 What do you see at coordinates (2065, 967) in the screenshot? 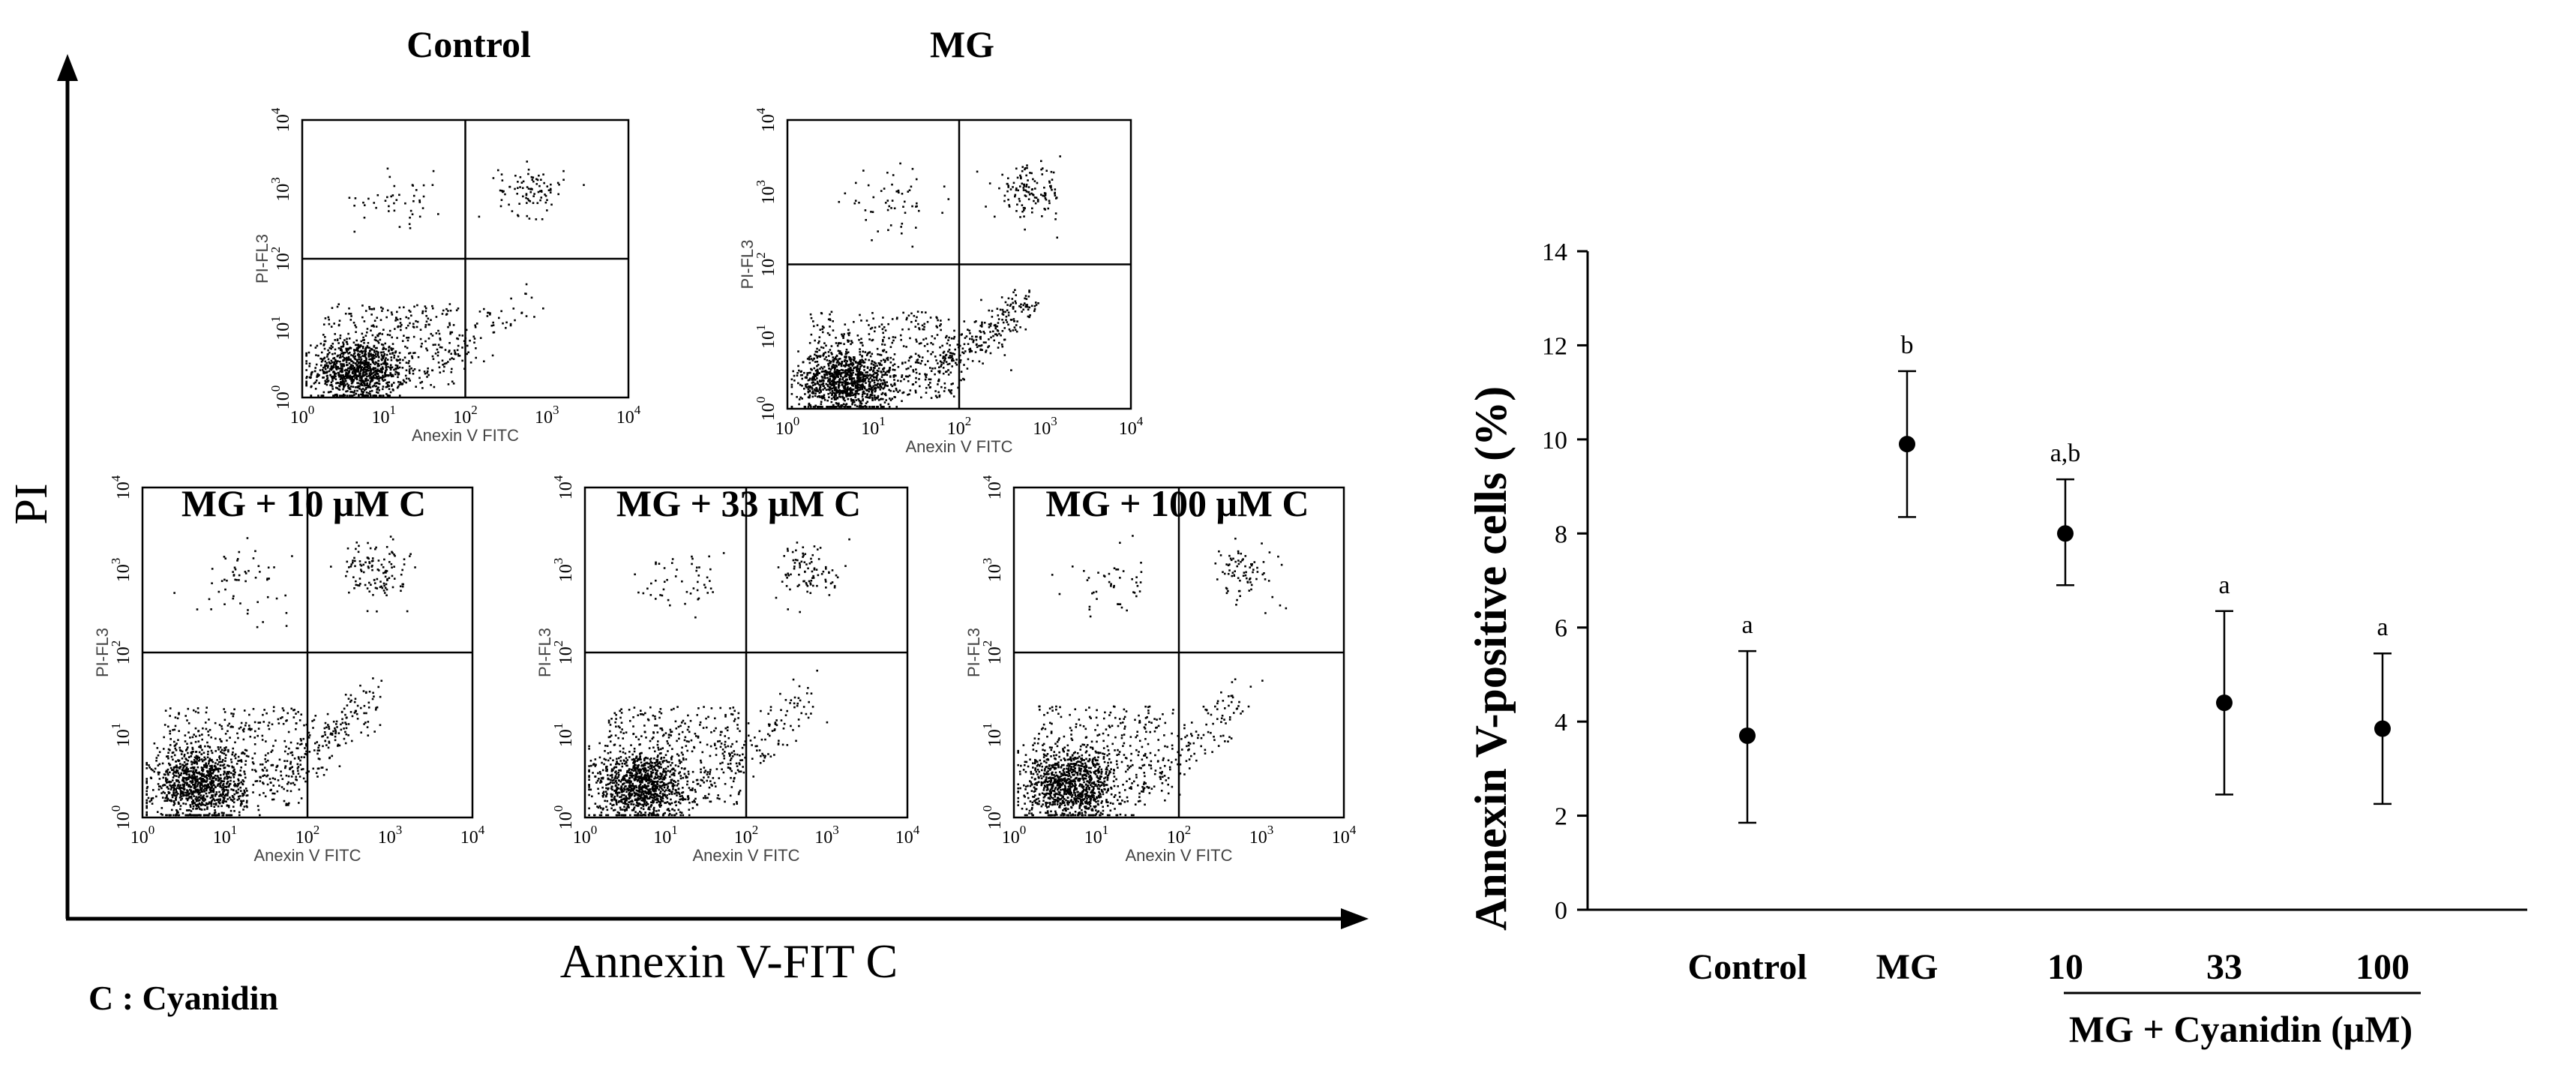
I see `x-category-label: 10` at bounding box center [2065, 967].